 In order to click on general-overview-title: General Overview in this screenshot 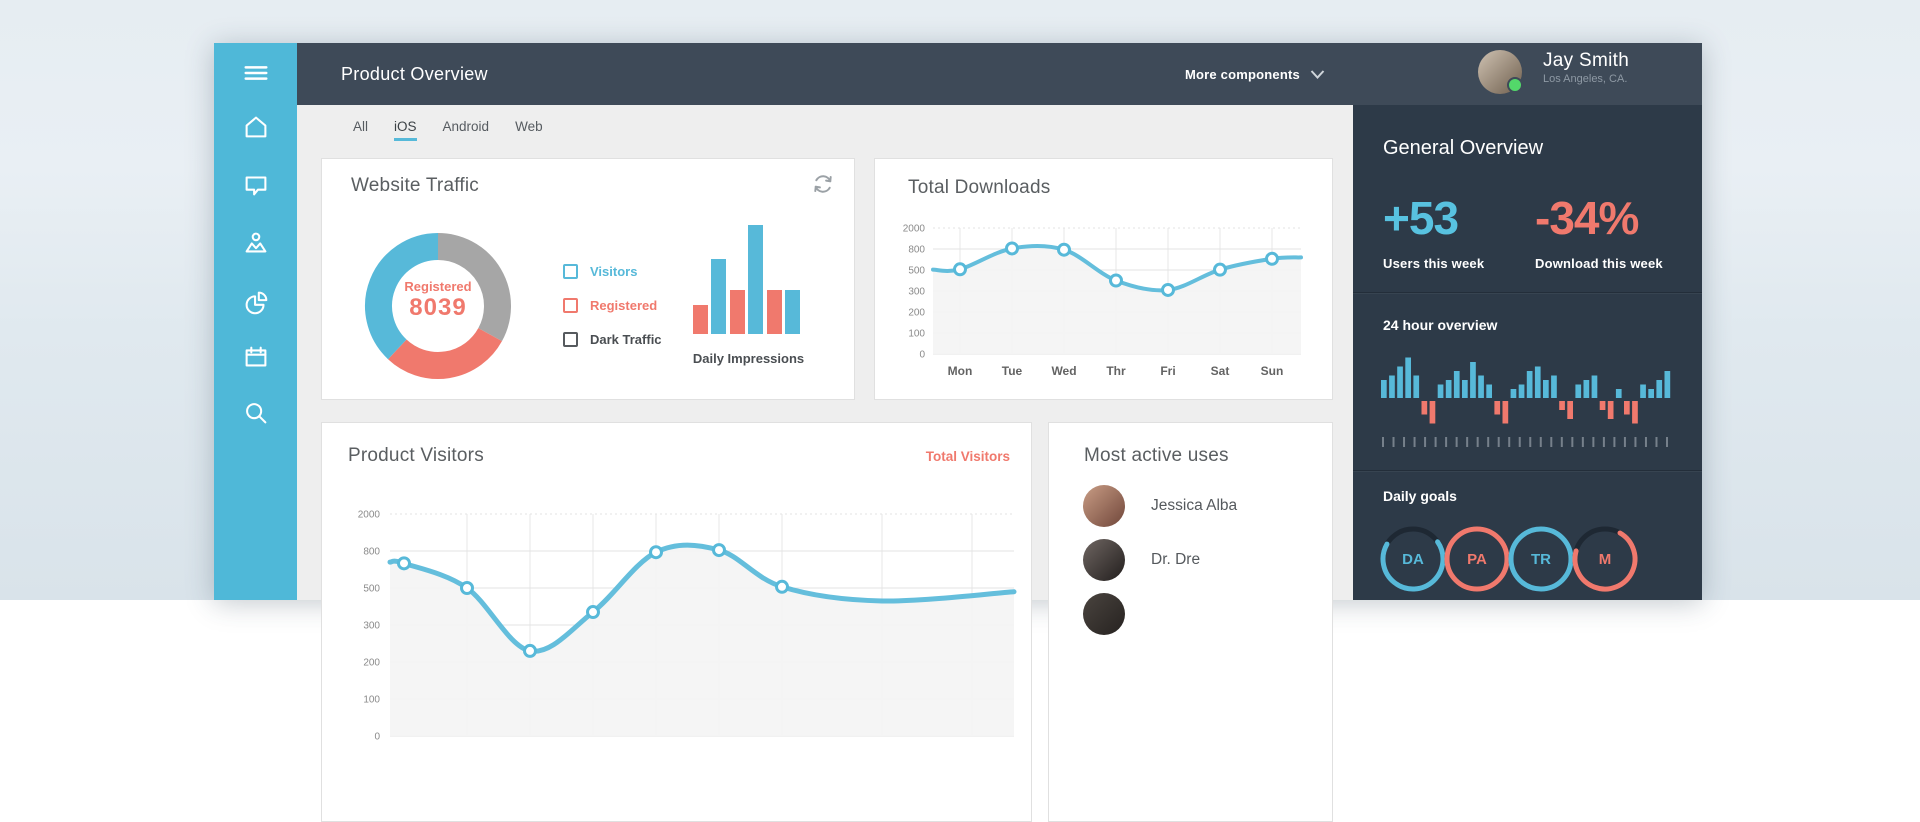, I will do `click(1463, 148)`.